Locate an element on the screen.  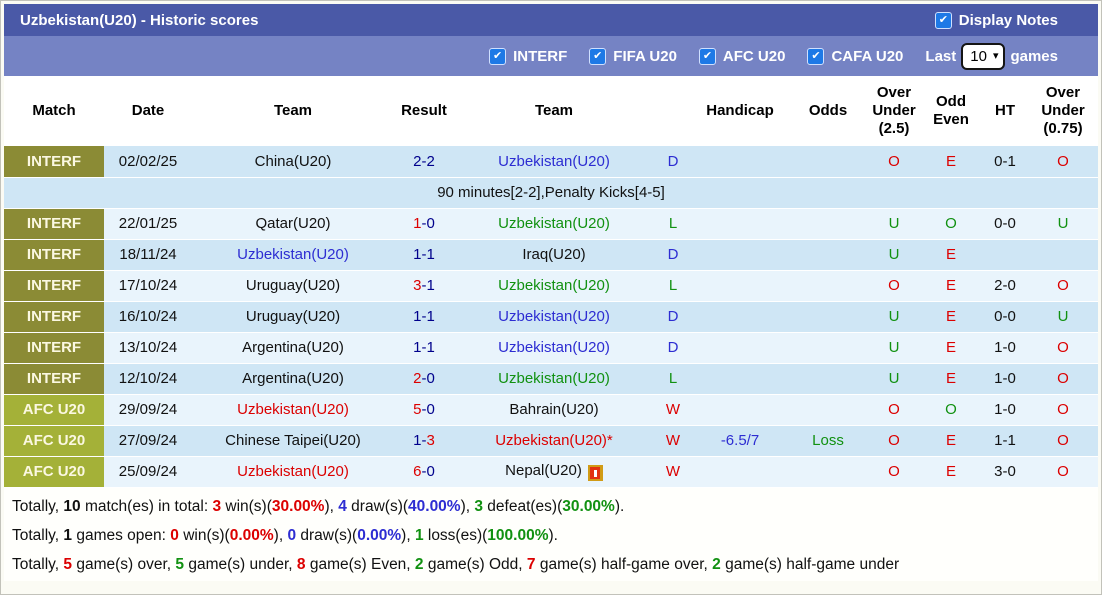
page-title: Uzbekistan(U20) - Historic scores is located at coordinates (139, 20).